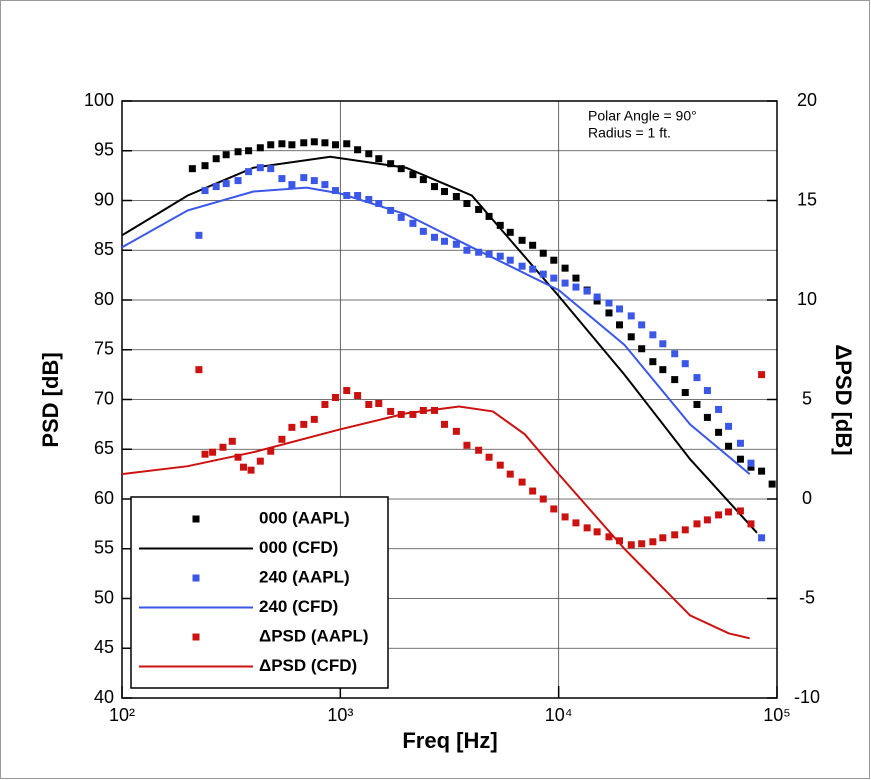 The height and width of the screenshot is (780, 871). Describe the element at coordinates (559, 715) in the screenshot. I see `x-tick-label: 10⁴` at that location.